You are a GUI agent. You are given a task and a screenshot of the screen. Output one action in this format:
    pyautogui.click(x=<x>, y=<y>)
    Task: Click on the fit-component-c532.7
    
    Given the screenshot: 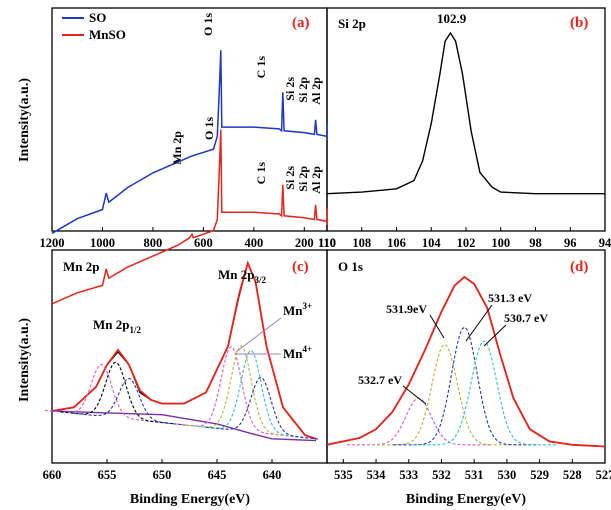 What is the action you would take?
    pyautogui.click(x=418, y=421)
    